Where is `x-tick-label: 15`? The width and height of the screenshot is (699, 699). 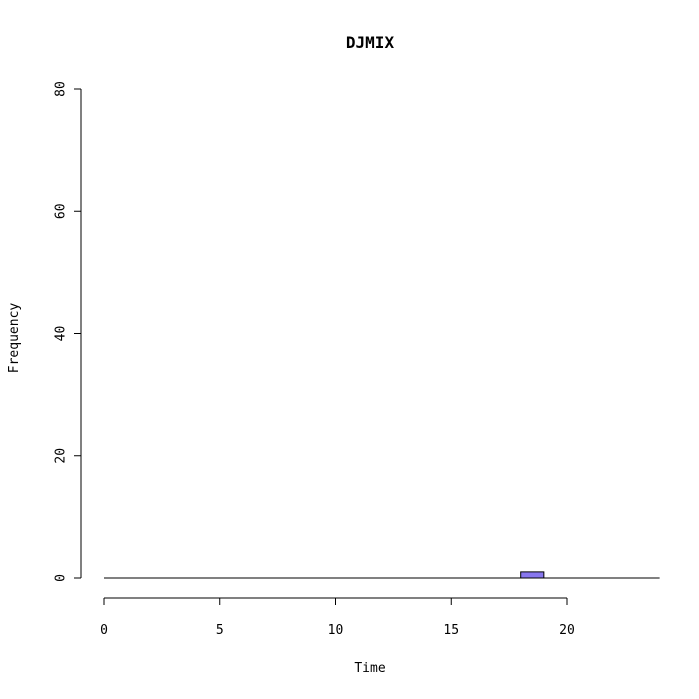
x-tick-label: 15 is located at coordinates (451, 630).